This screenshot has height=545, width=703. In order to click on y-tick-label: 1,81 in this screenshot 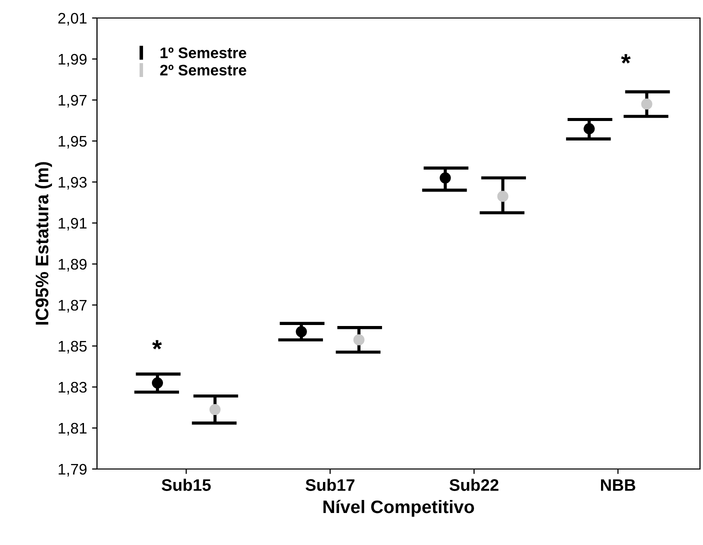, I will do `click(72, 429)`.